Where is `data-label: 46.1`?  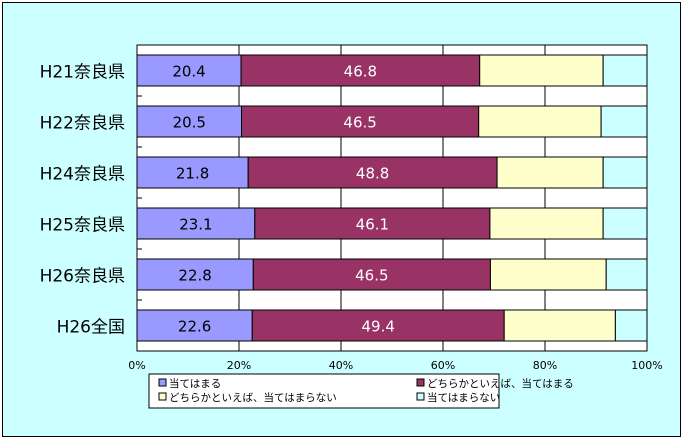 data-label: 46.1 is located at coordinates (372, 225).